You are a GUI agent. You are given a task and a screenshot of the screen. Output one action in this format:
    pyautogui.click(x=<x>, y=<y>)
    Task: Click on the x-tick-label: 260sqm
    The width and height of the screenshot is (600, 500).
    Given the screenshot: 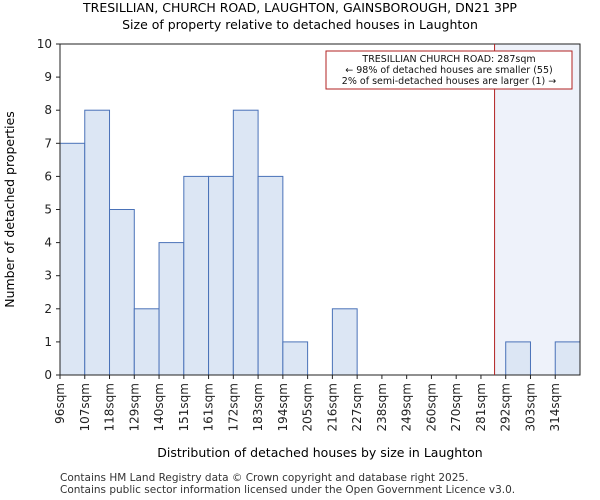 What is the action you would take?
    pyautogui.click(x=431, y=407)
    